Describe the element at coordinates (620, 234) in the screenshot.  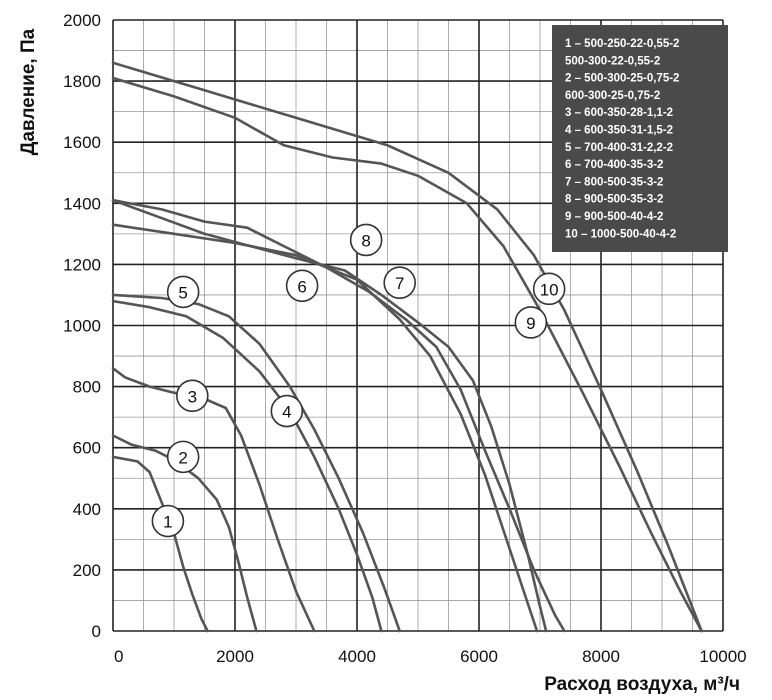
I see `legend-entry: 10 – 1000-500-40-4-2` at that location.